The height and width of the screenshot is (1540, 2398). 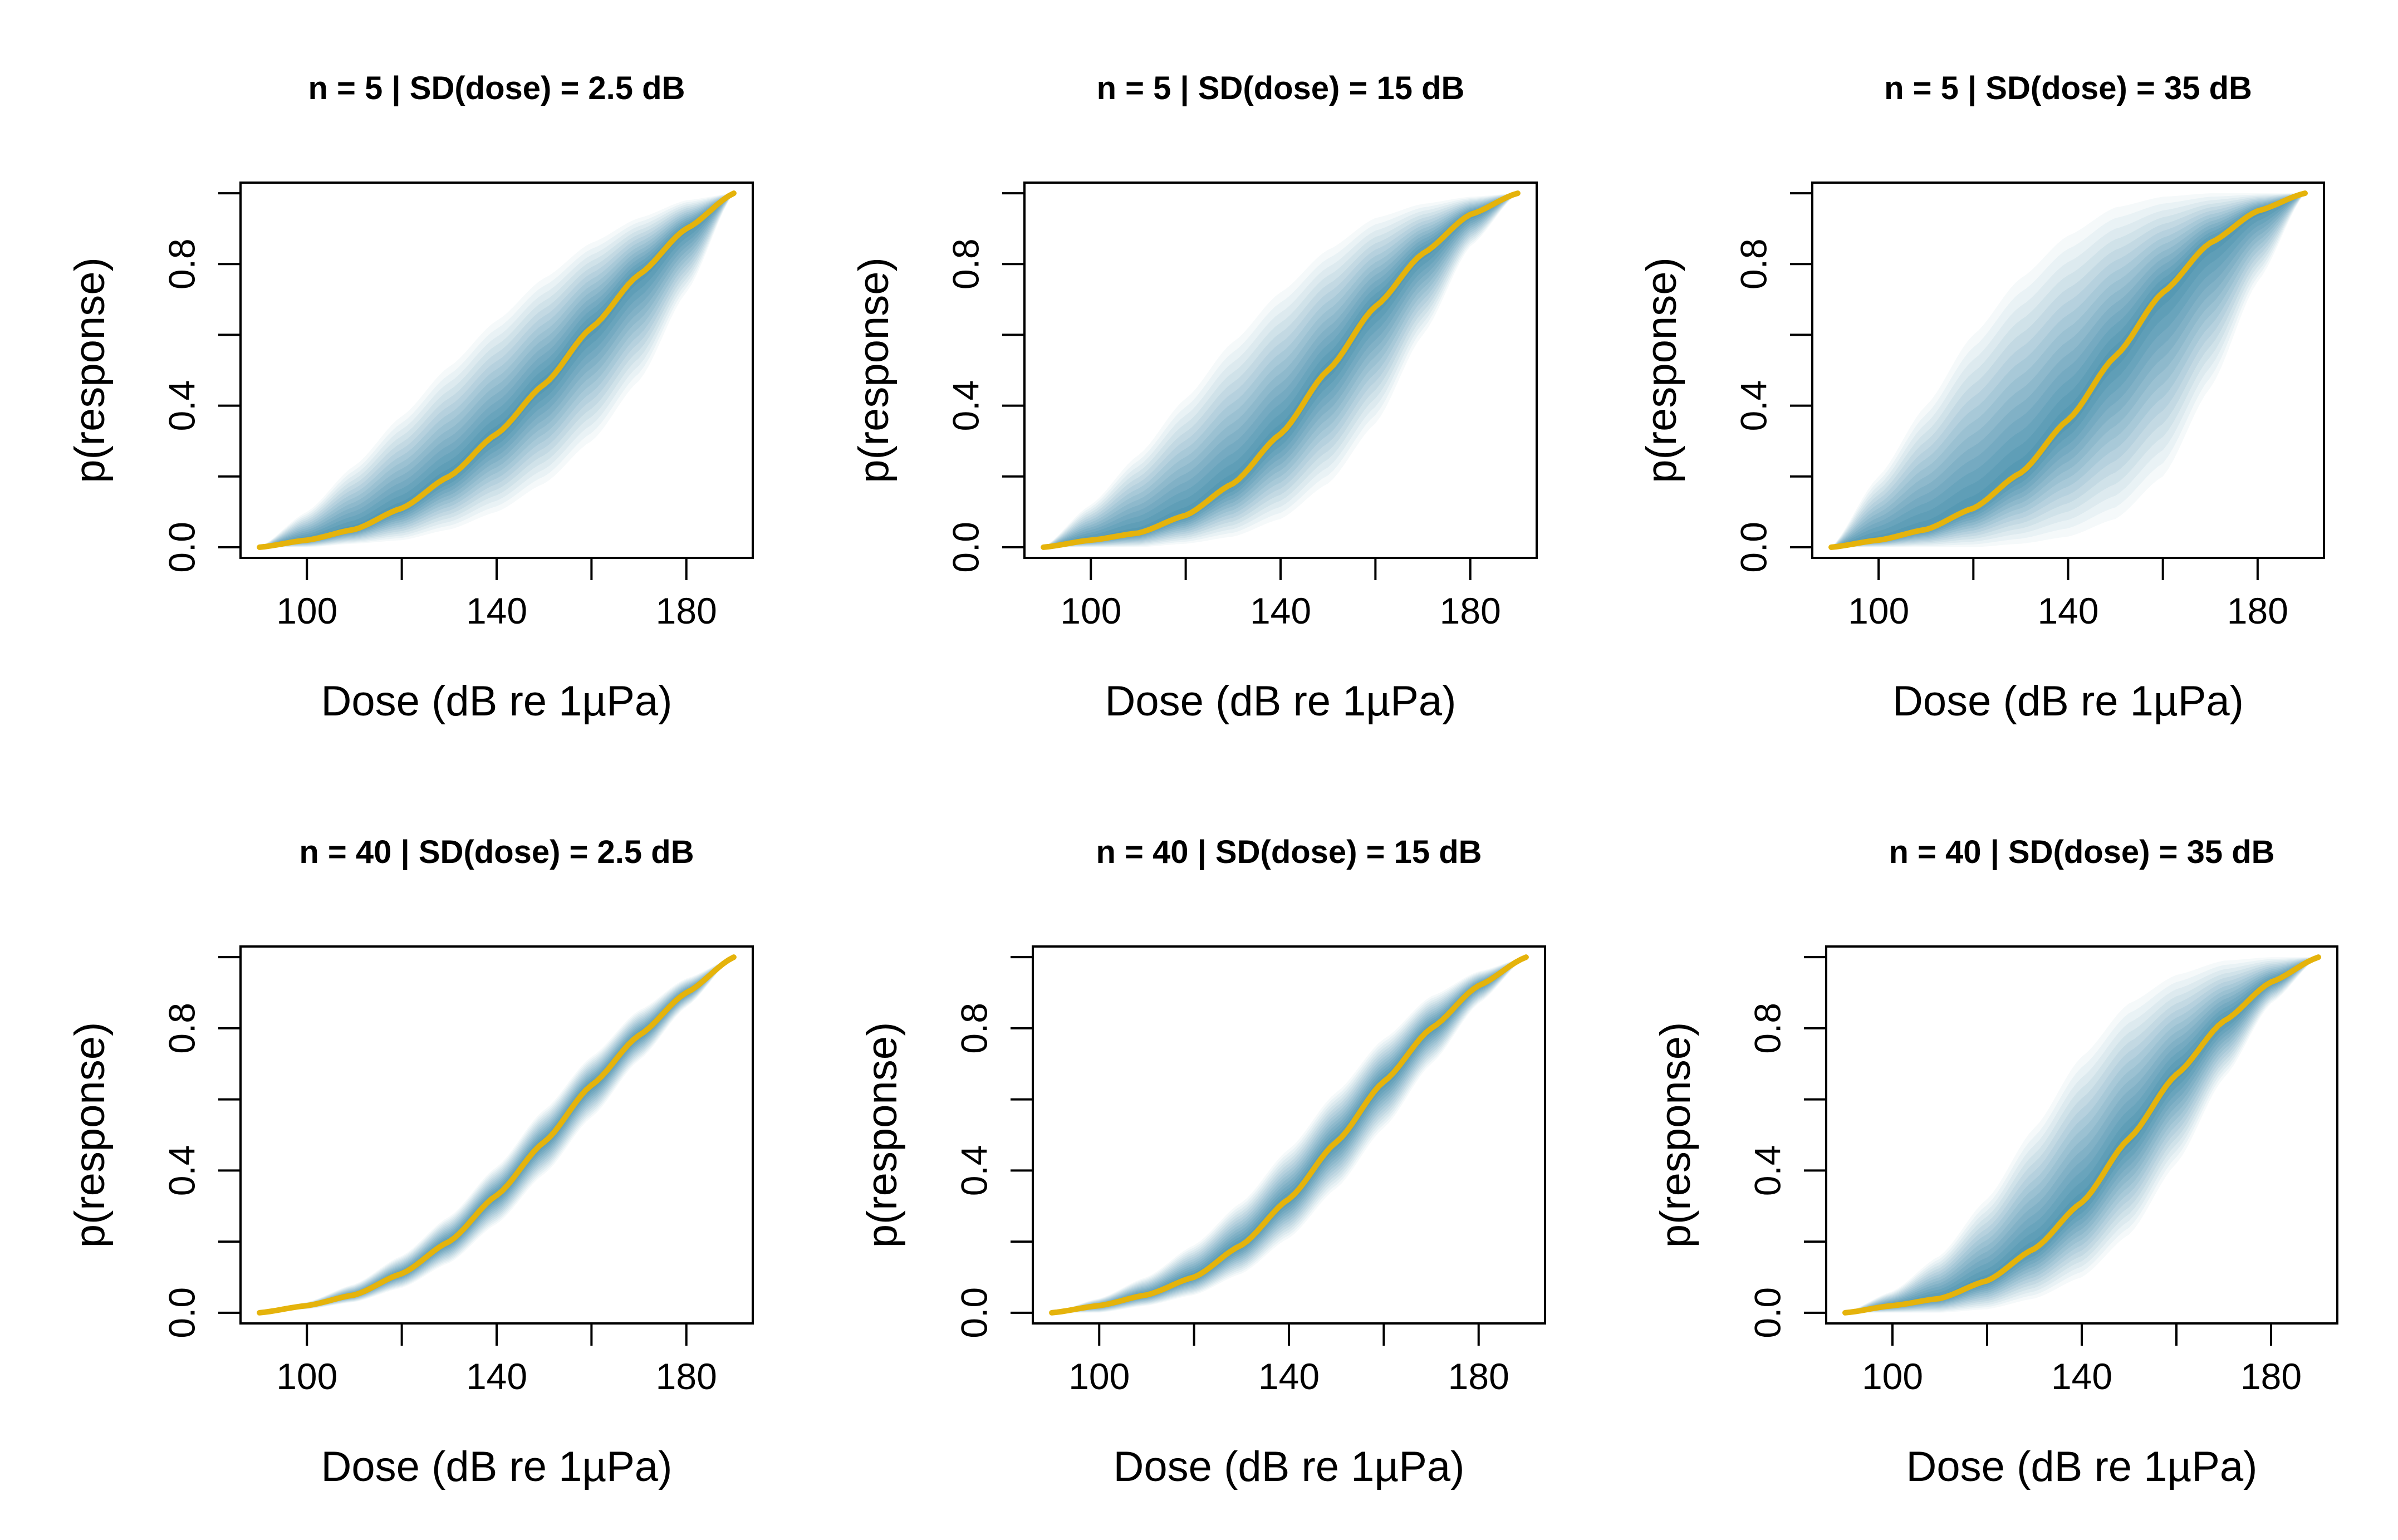 What do you see at coordinates (1281, 88) in the screenshot?
I see `panel-title: n = 5 | SD(dose) = 15 dB` at bounding box center [1281, 88].